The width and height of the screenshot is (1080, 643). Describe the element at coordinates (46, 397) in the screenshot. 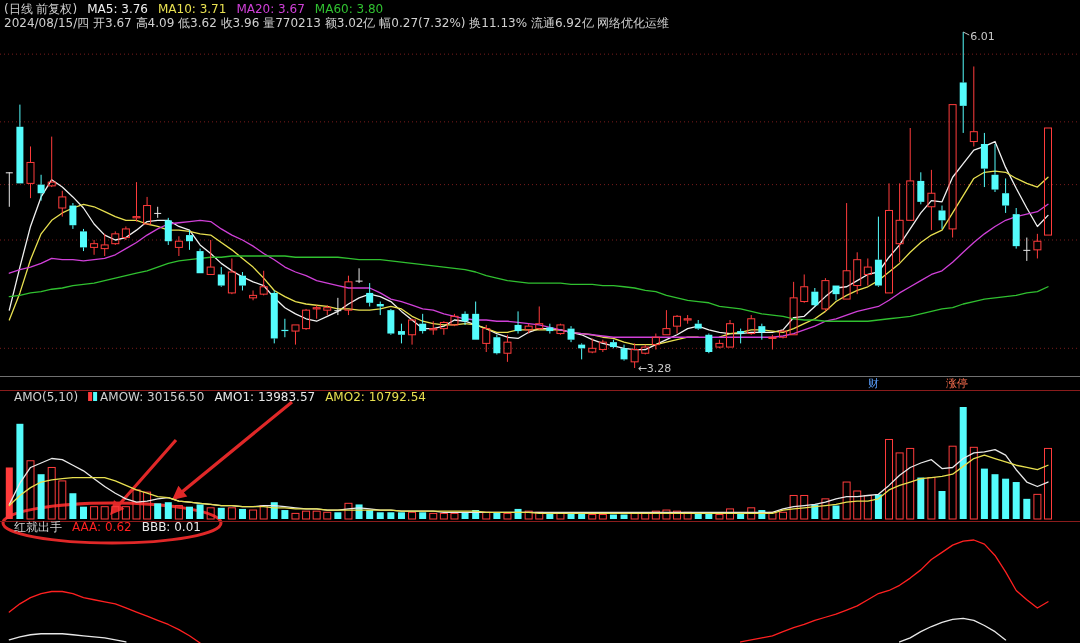

I see `title: AMO(5,10)` at that location.